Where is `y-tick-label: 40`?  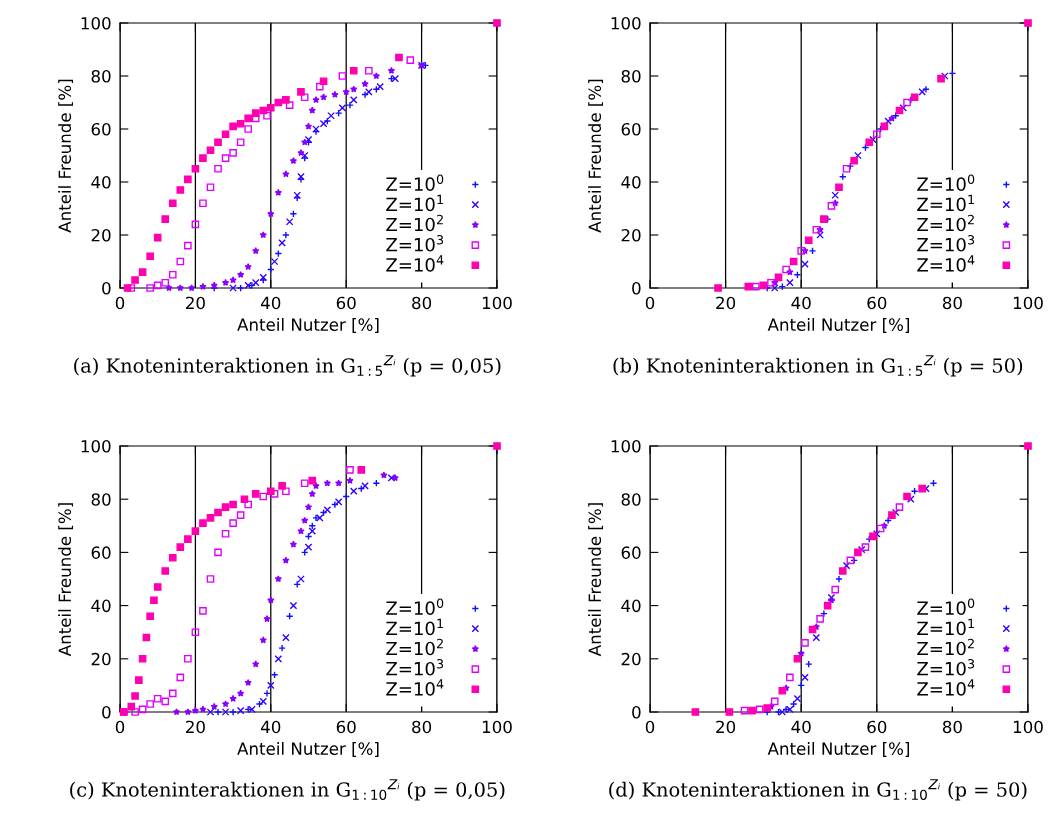 y-tick-label: 40 is located at coordinates (101, 606).